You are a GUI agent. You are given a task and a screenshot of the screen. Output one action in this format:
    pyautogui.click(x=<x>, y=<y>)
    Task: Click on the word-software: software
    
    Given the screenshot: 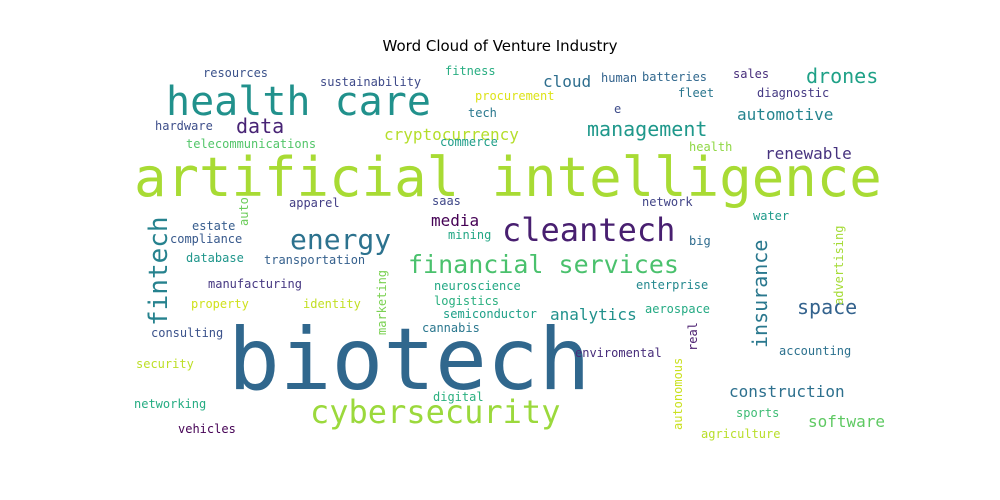 What is the action you would take?
    pyautogui.click(x=846, y=421)
    